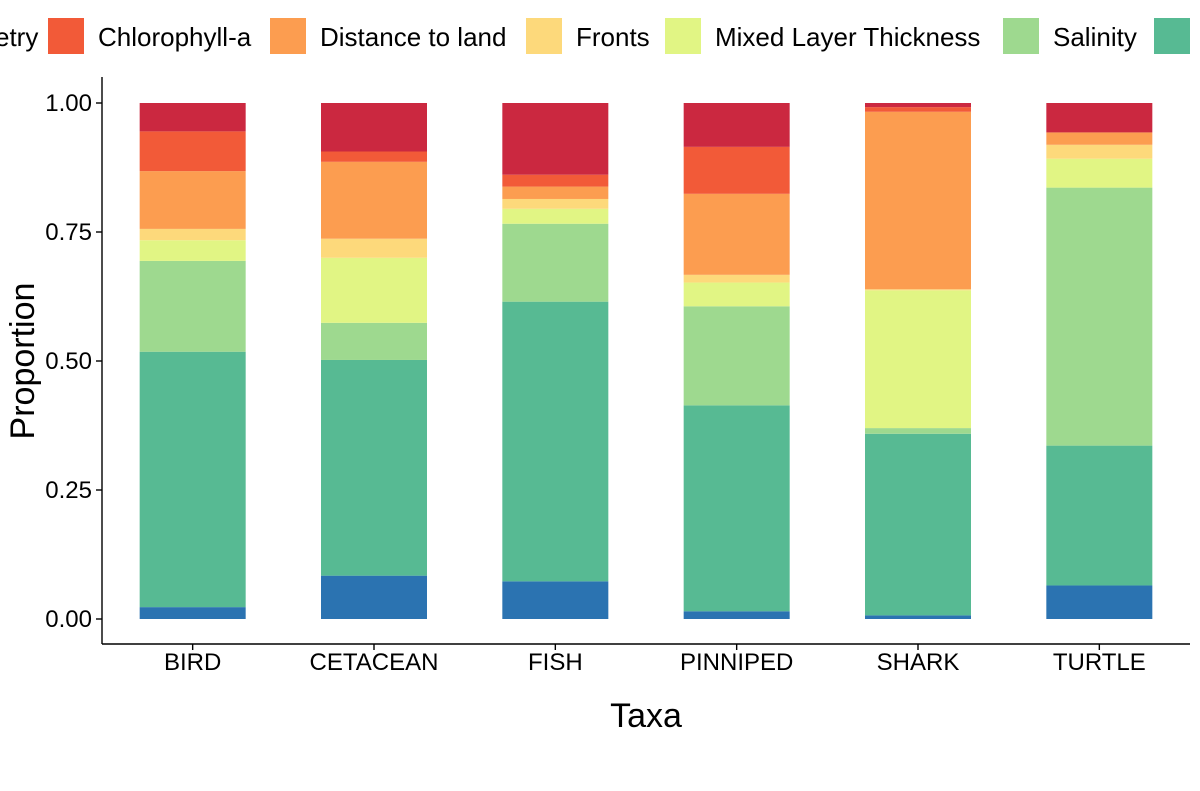 The height and width of the screenshot is (791, 1200). I want to click on x-axis-title: Taxa, so click(646, 716).